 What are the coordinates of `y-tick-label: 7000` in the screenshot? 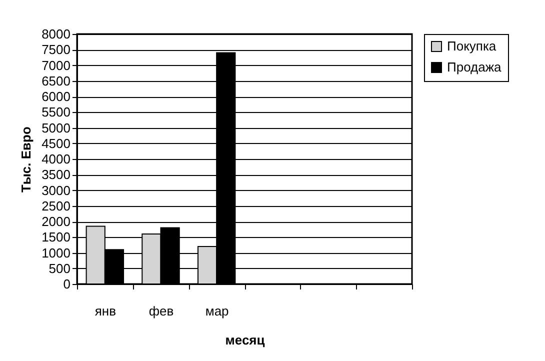 It's located at (56, 65).